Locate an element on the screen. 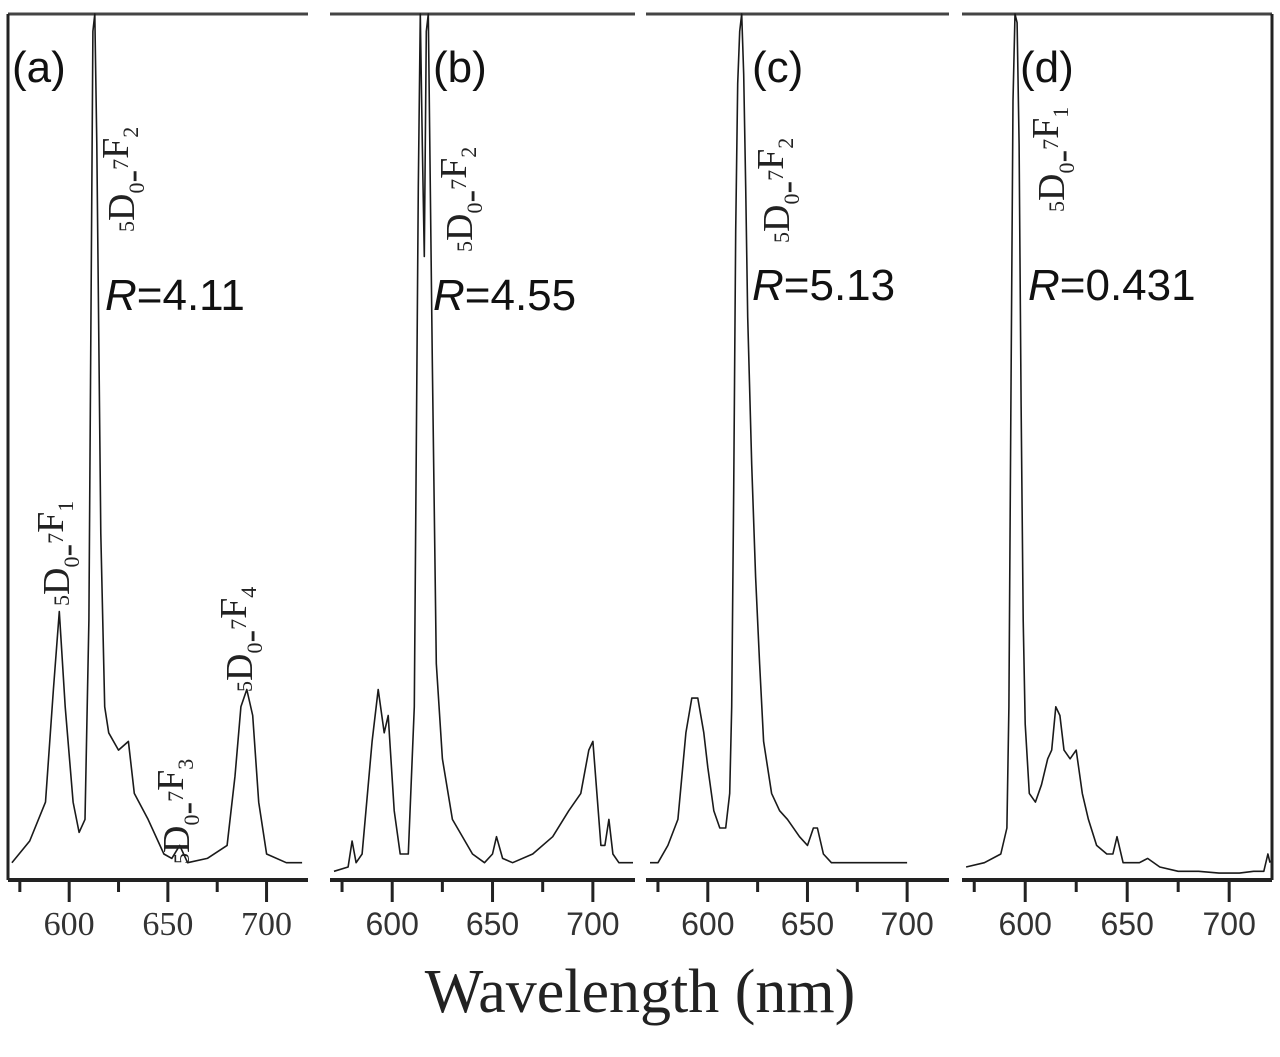 This screenshot has width=1280, height=1057. ratio-label: R=5.13 is located at coordinates (823, 285).